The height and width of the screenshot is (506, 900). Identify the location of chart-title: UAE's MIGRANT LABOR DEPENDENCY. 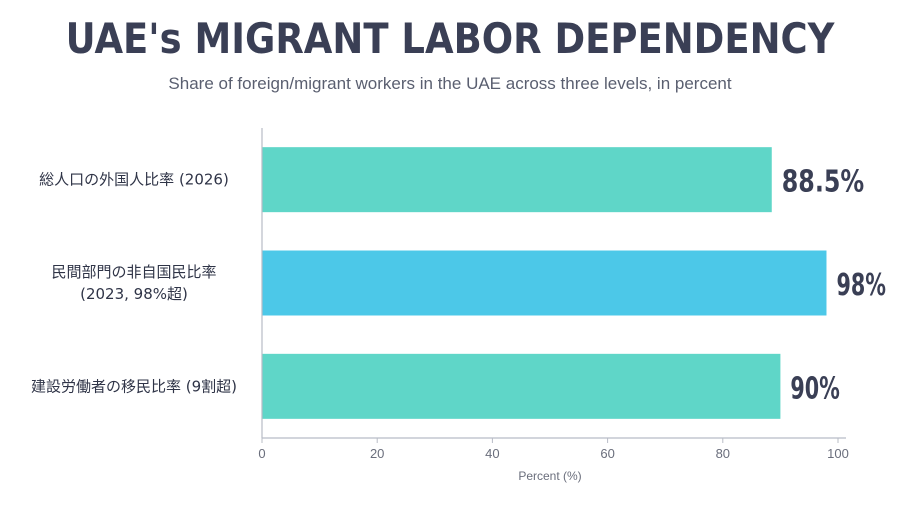
(450, 38).